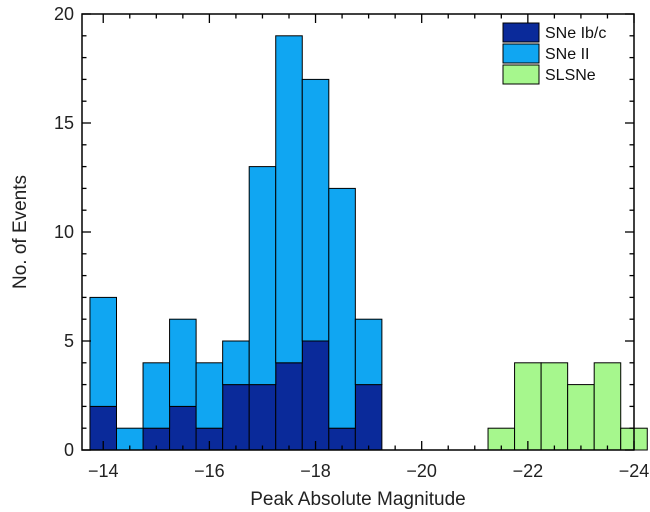 The image size is (650, 512). What do you see at coordinates (575, 33) in the screenshot?
I see `legend-label: SNe Ib/c` at bounding box center [575, 33].